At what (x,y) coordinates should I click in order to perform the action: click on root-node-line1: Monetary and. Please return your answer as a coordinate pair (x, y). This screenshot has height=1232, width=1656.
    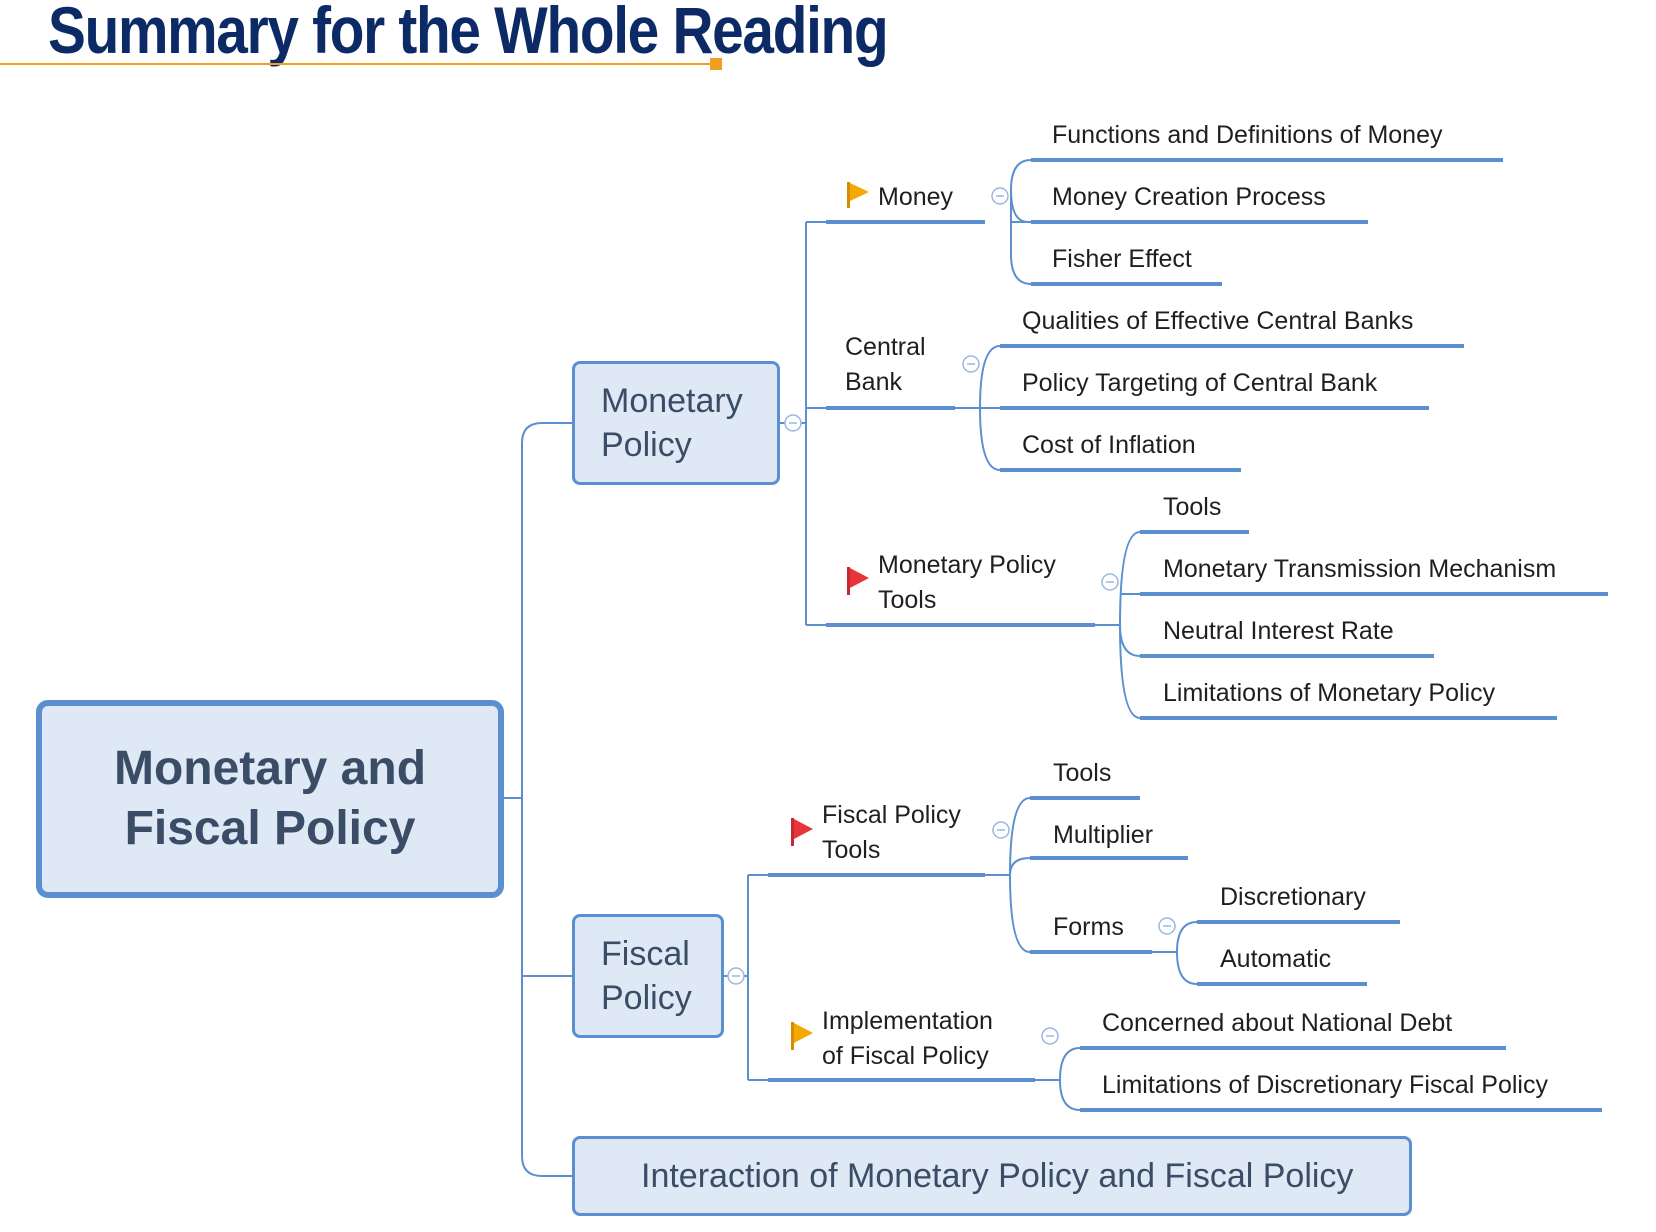
    Looking at the image, I should click on (270, 768).